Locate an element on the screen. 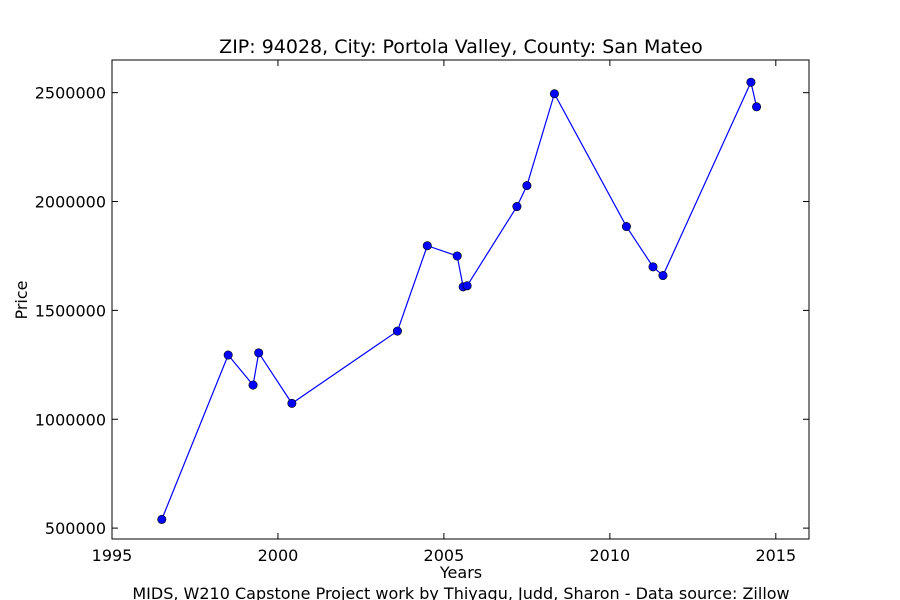 The image size is (900, 600). x-tick-label: 2000 is located at coordinates (278, 555).